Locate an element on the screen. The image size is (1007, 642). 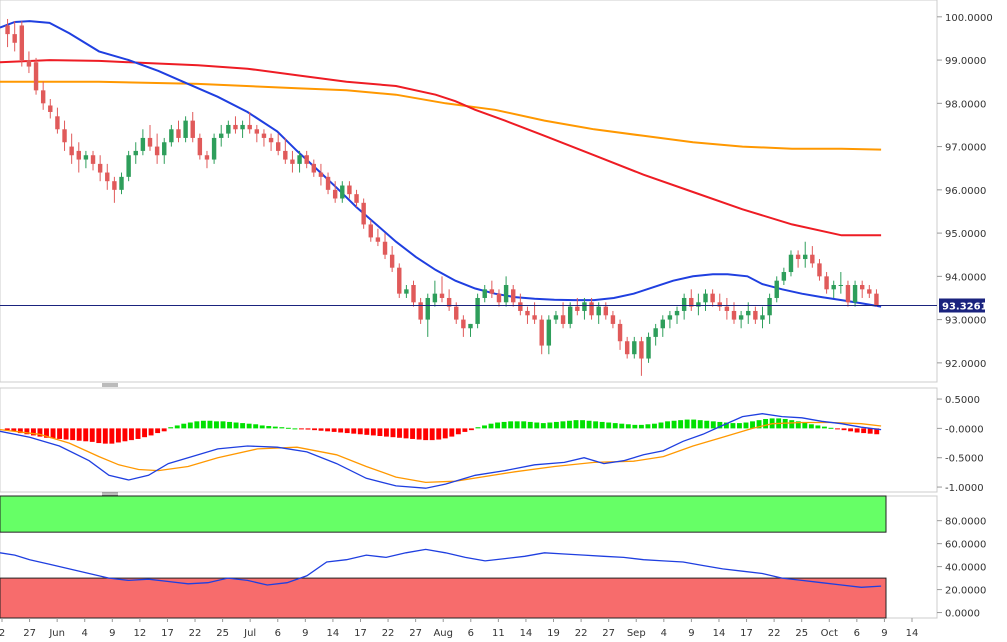
price-axis-label: 97.0000 is located at coordinates (965, 148).